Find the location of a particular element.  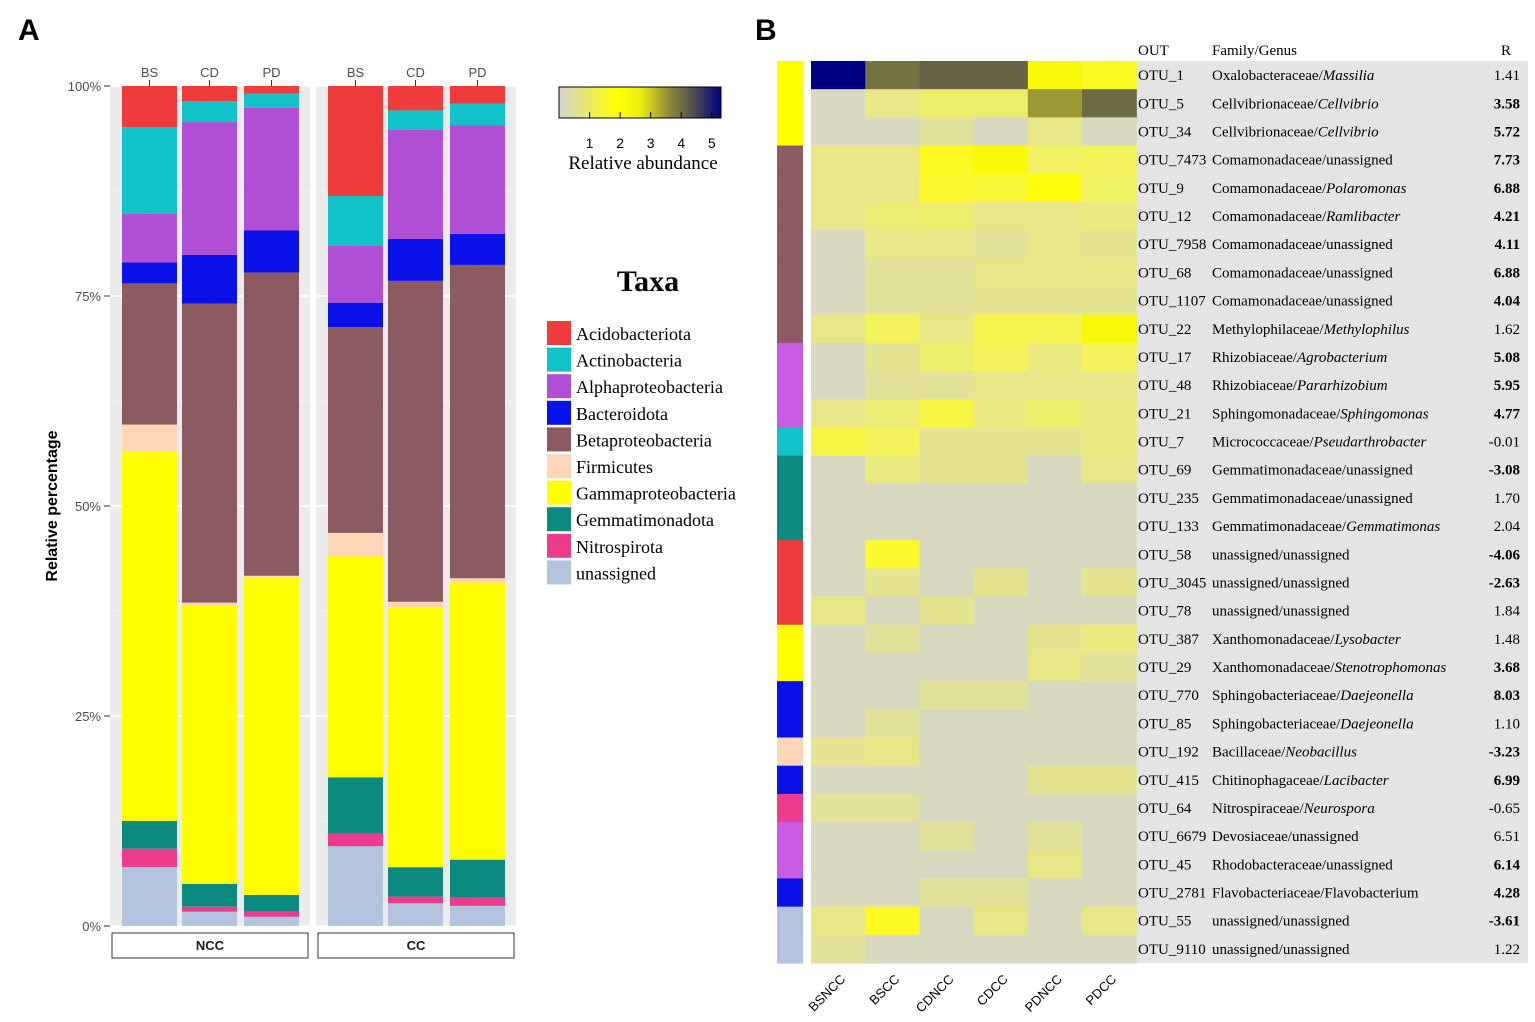

colorbar-tick-label: 2 is located at coordinates (620, 143).